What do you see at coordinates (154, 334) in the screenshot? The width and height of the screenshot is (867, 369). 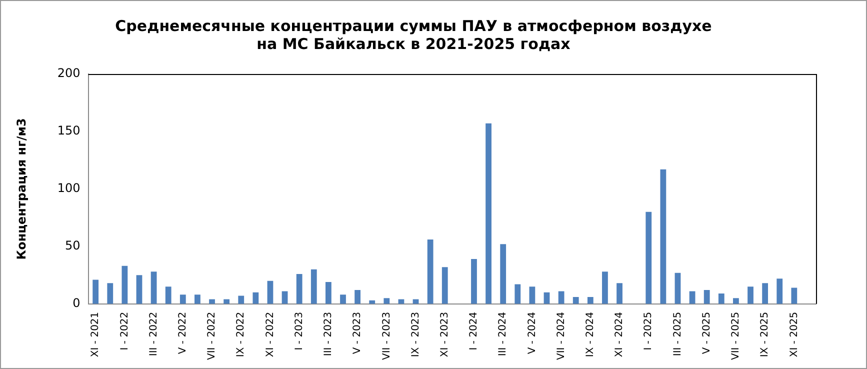 I see `x-tick-label: III - 2022` at bounding box center [154, 334].